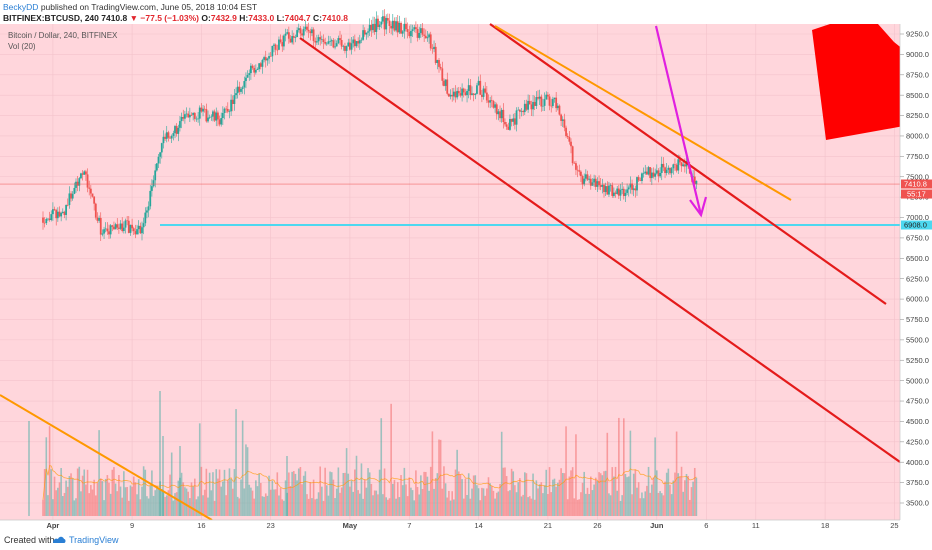  I want to click on orange-trendline-lower, so click(106, 457).